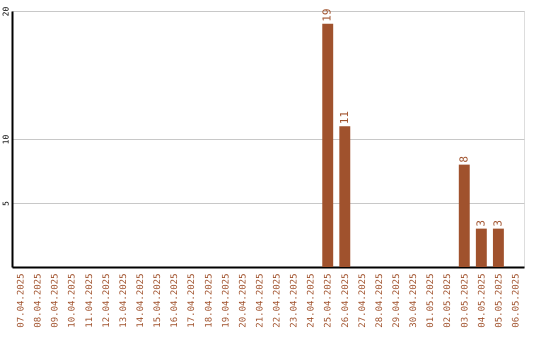  Describe the element at coordinates (482, 301) in the screenshot. I see `x-tick-label: 04.05.2025` at that location.